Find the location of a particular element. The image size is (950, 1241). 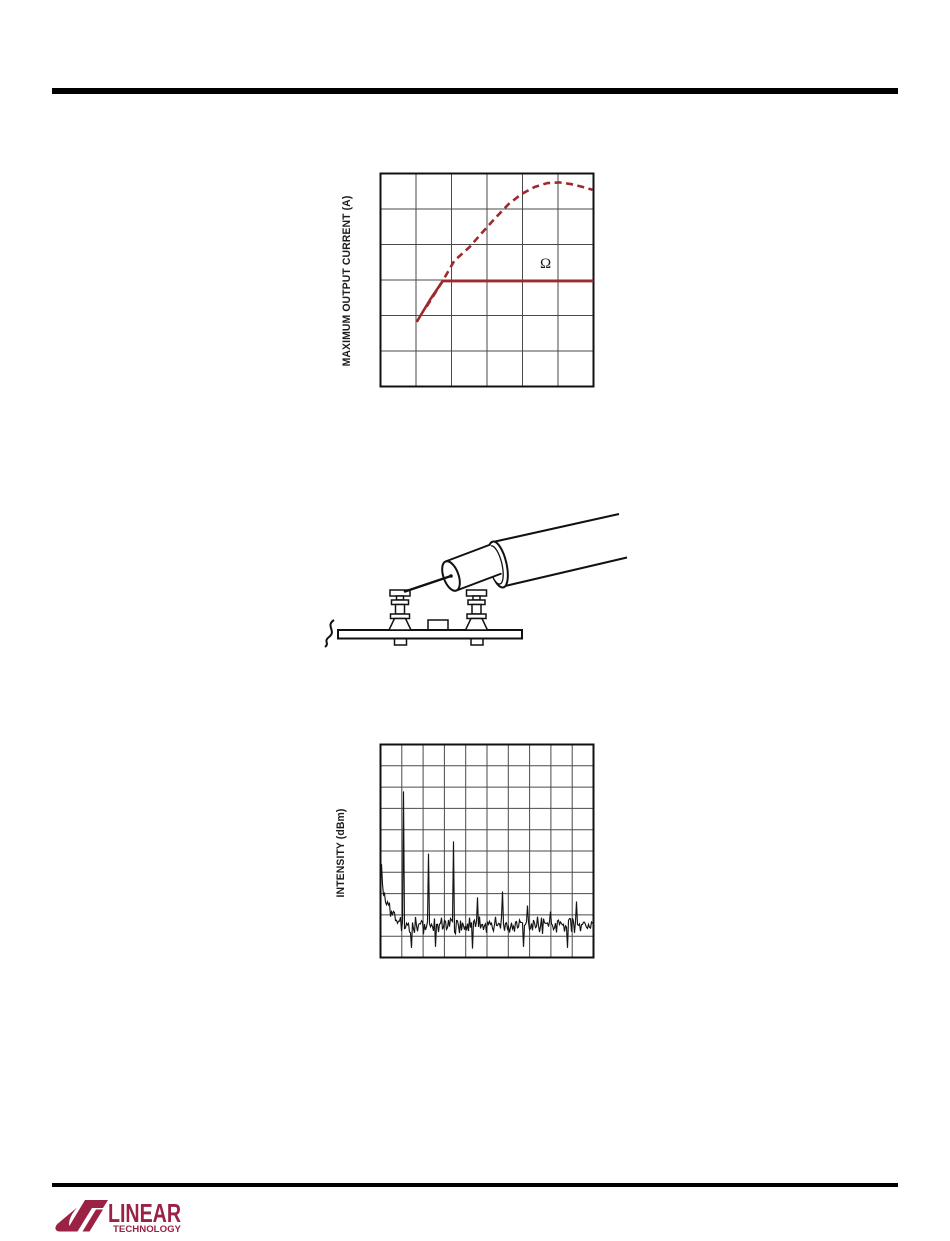

logo-division-name: TECHNOLOGY is located at coordinates (147, 1229).